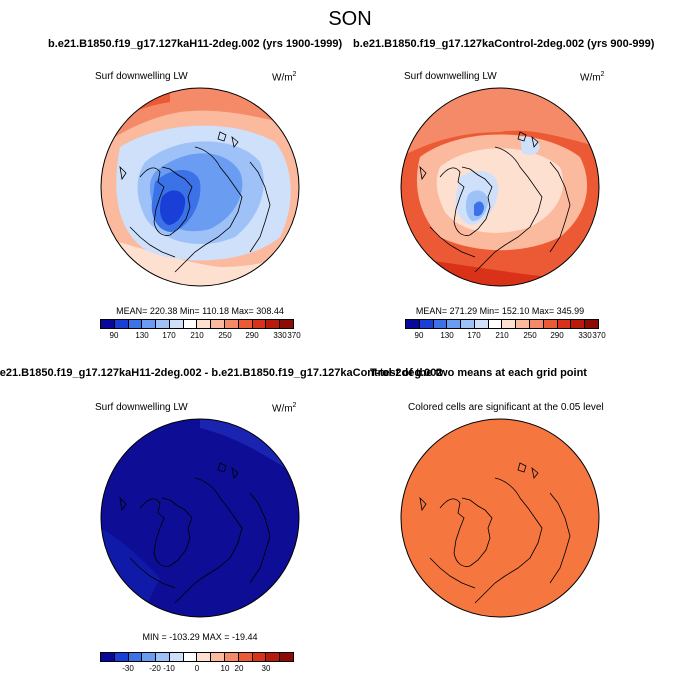 Image resolution: width=700 pixels, height=700 pixels. Describe the element at coordinates (350, 19) in the screenshot. I see `main-title: SON` at that location.